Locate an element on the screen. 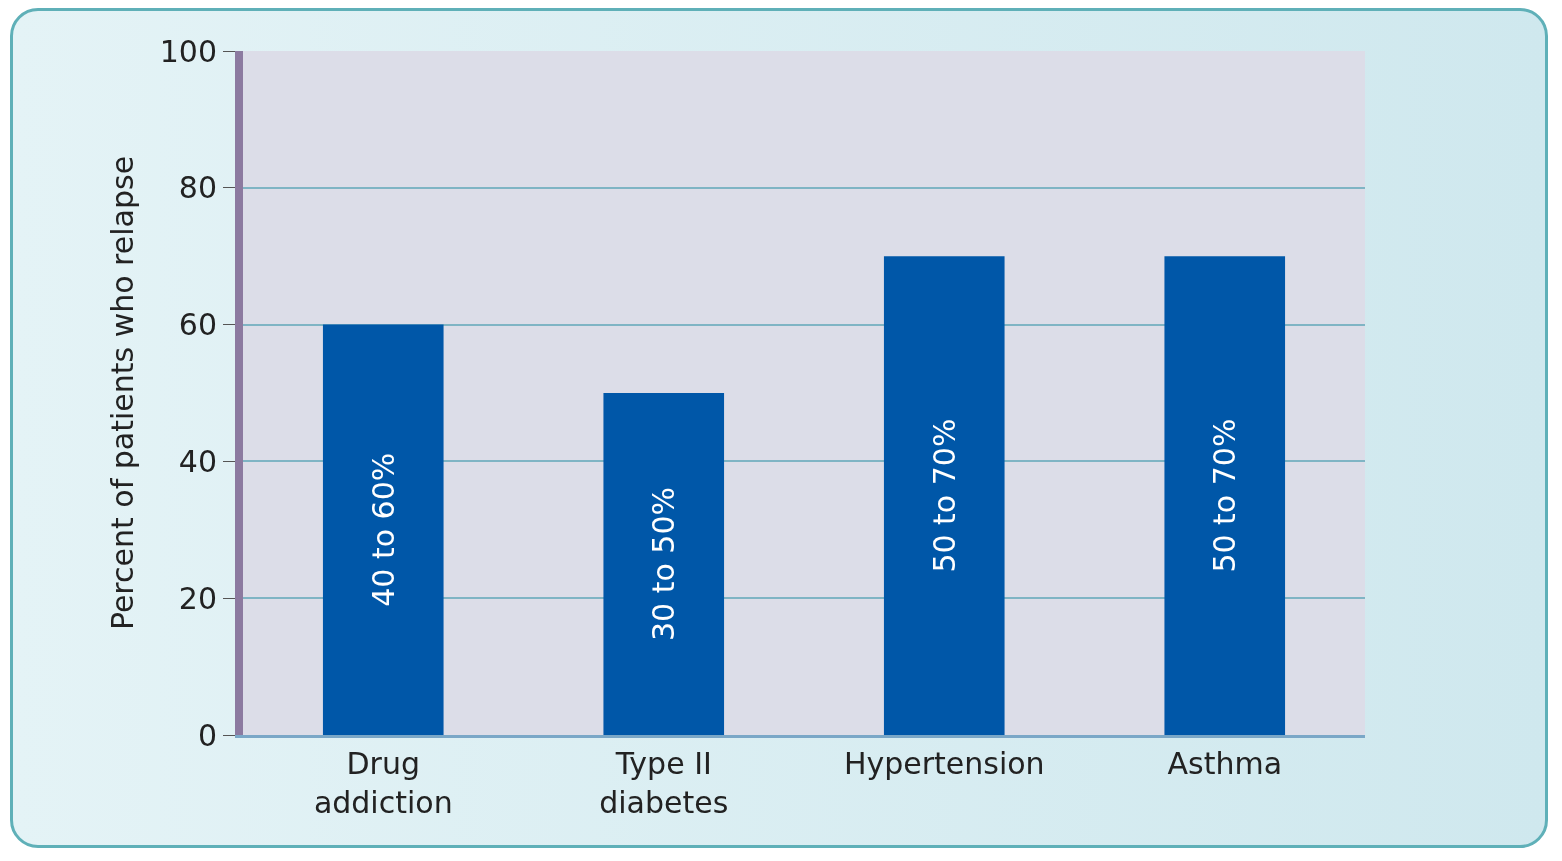 Image resolution: width=1562 pixels, height=861 pixels. y-tick-label: 0 is located at coordinates (207, 735).